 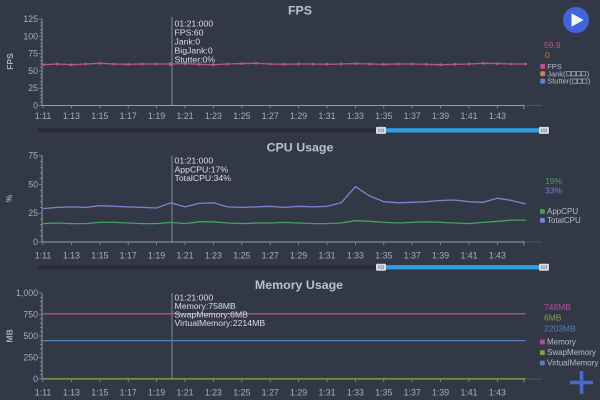 What do you see at coordinates (30, 19) in the screenshot?
I see `svg-text: 125` at bounding box center [30, 19].